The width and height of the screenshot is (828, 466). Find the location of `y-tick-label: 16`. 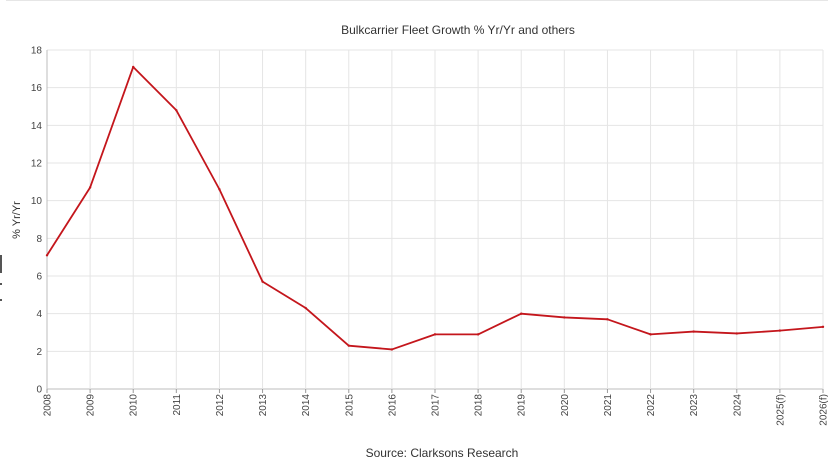

y-tick-label: 16 is located at coordinates (37, 88).